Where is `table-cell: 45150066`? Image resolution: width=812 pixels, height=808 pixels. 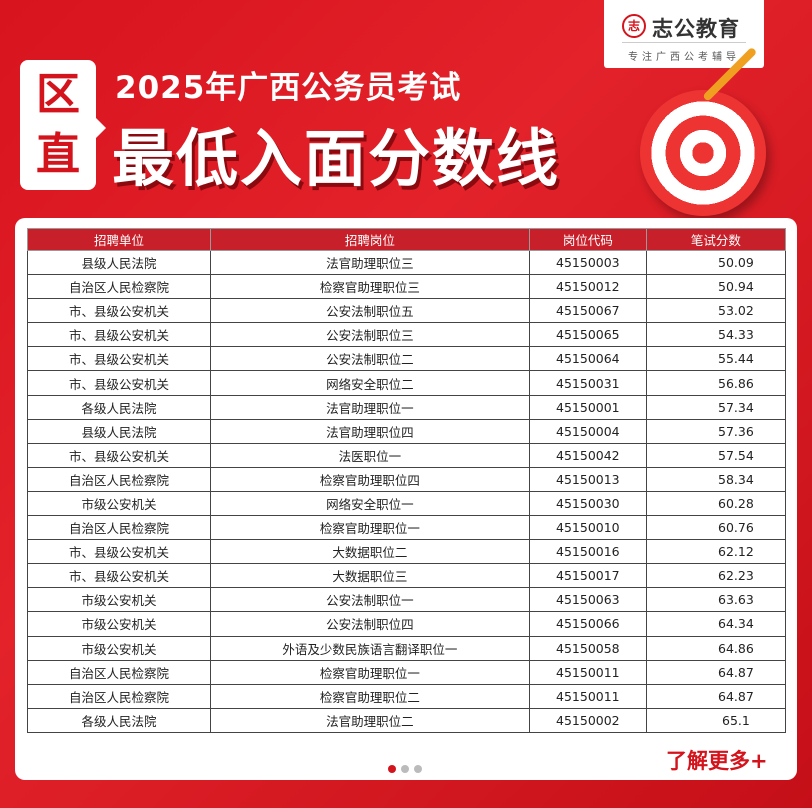
table-cell: 45150066 is located at coordinates (587, 624).